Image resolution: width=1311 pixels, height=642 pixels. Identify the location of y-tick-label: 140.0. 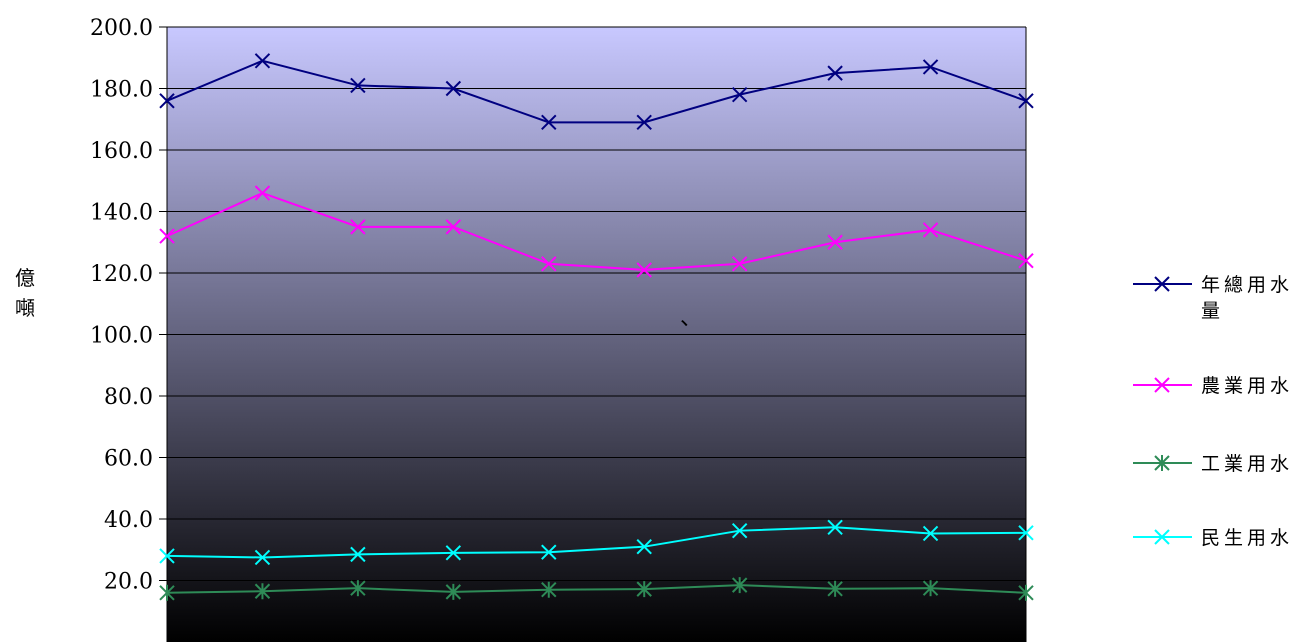
(121, 213).